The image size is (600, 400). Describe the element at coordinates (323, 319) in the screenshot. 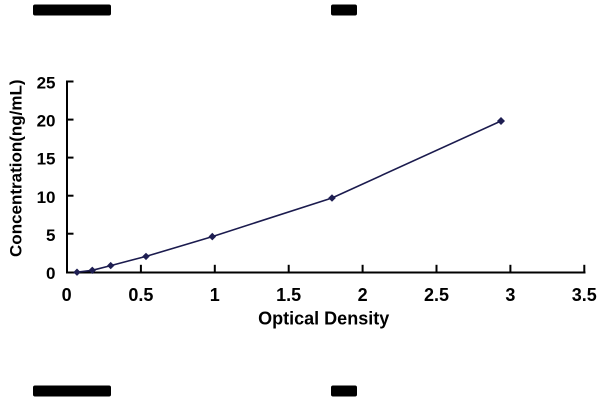

I see `svg-text: Optical Density` at that location.